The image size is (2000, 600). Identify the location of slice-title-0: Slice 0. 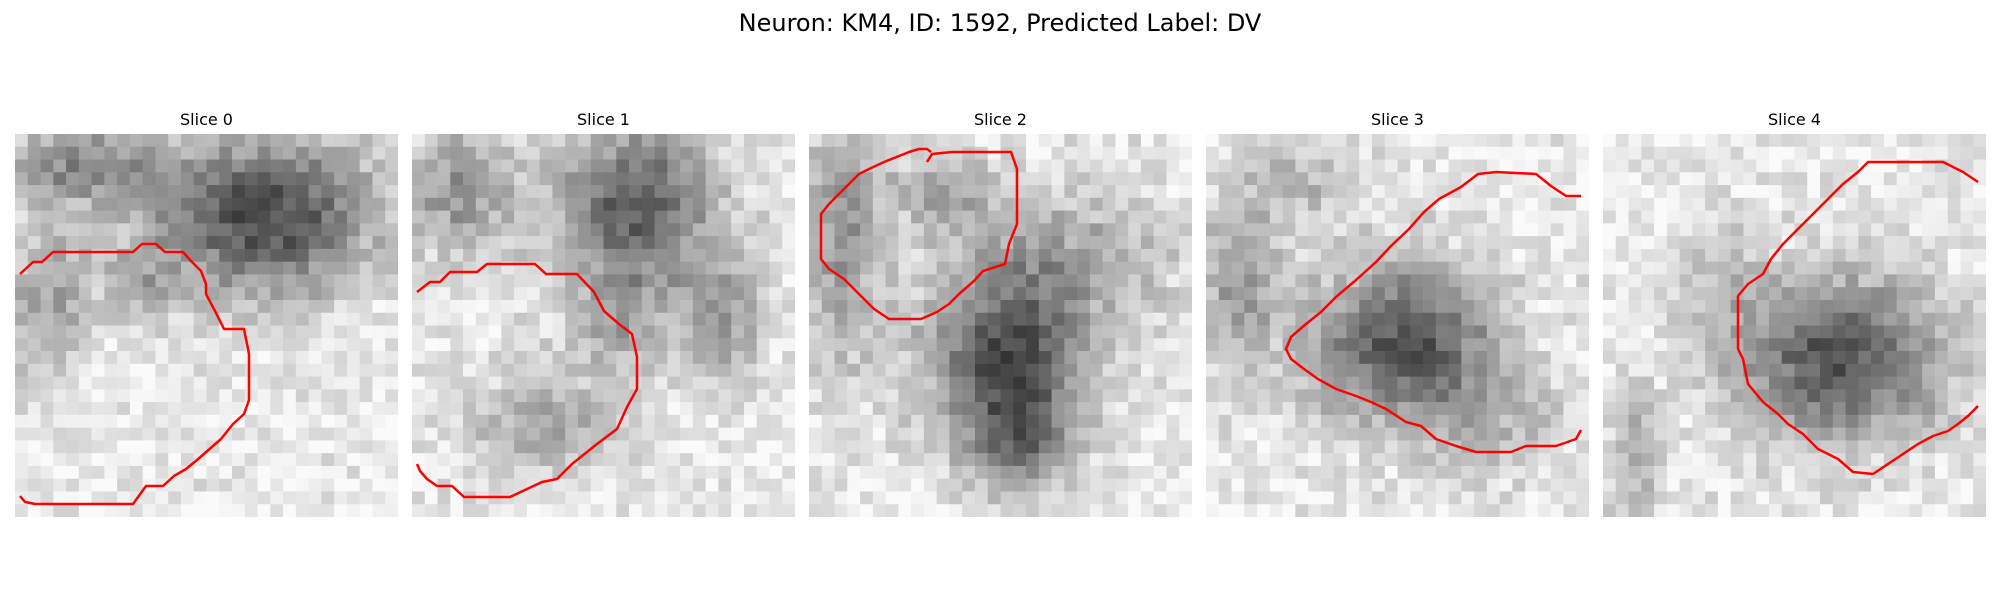
(206, 119).